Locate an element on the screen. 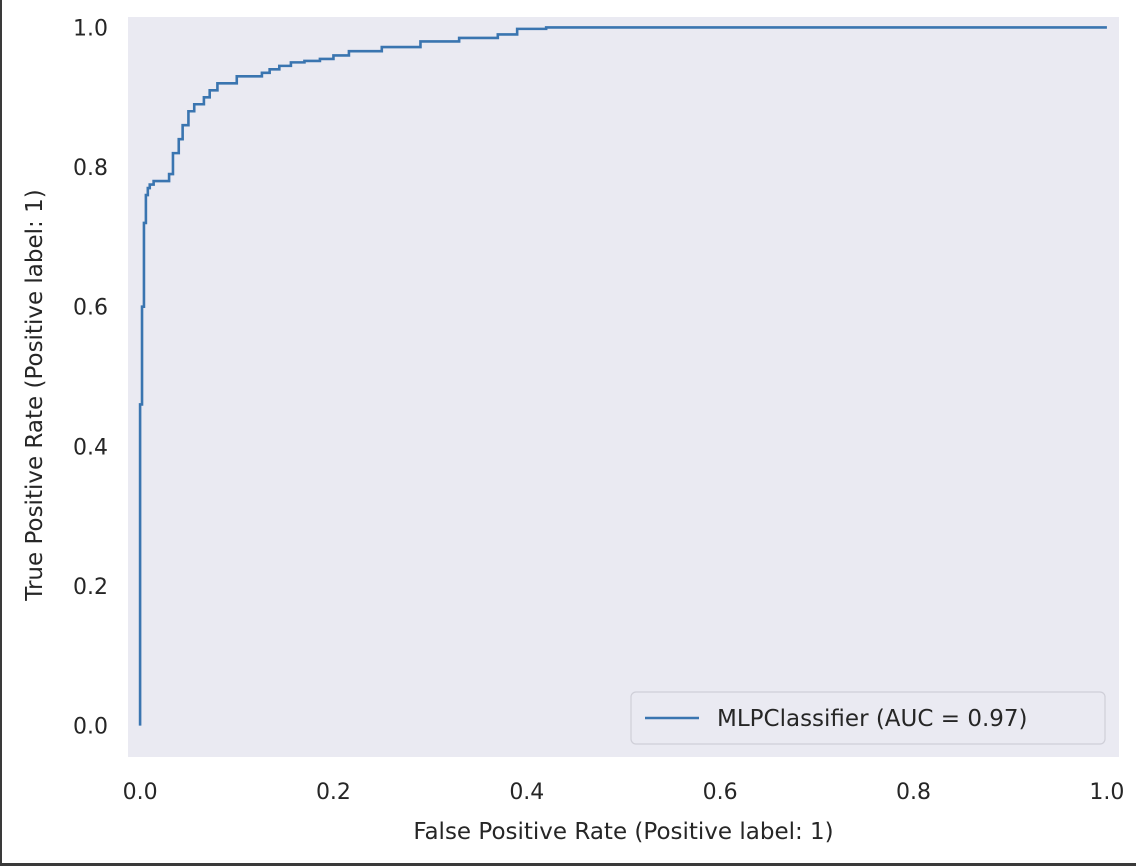  legend-box is located at coordinates (868, 718).